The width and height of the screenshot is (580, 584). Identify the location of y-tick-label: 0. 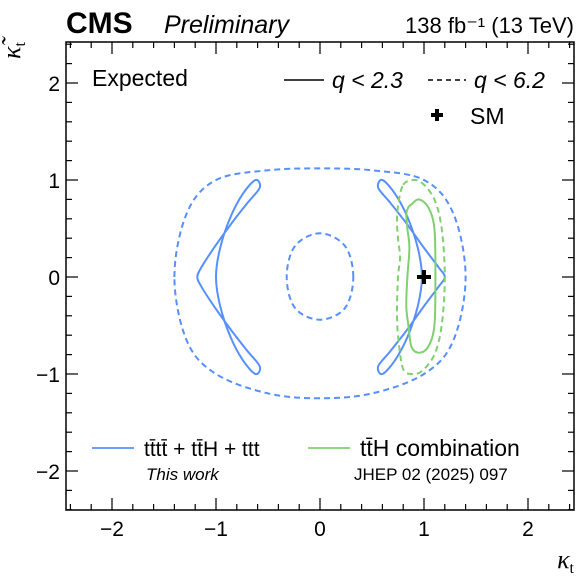
(54, 278).